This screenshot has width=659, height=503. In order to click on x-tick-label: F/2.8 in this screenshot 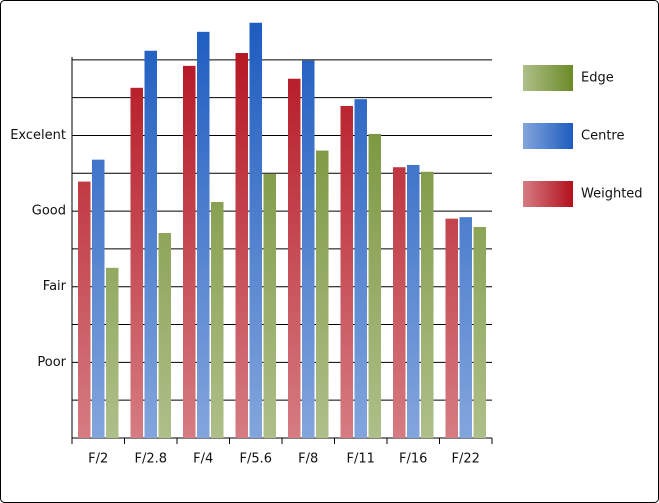, I will do `click(150, 459)`.